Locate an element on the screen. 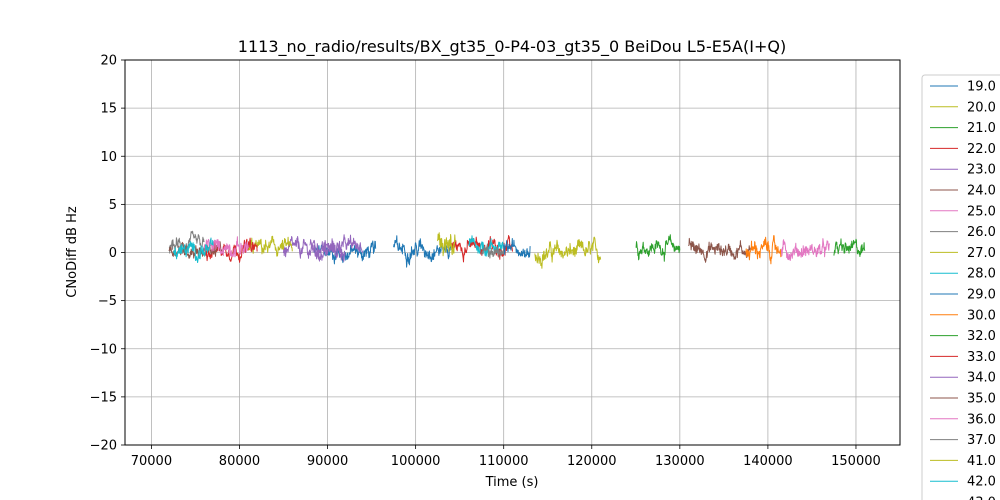 This screenshot has height=500, width=1000. series-layer is located at coordinates (517, 249).